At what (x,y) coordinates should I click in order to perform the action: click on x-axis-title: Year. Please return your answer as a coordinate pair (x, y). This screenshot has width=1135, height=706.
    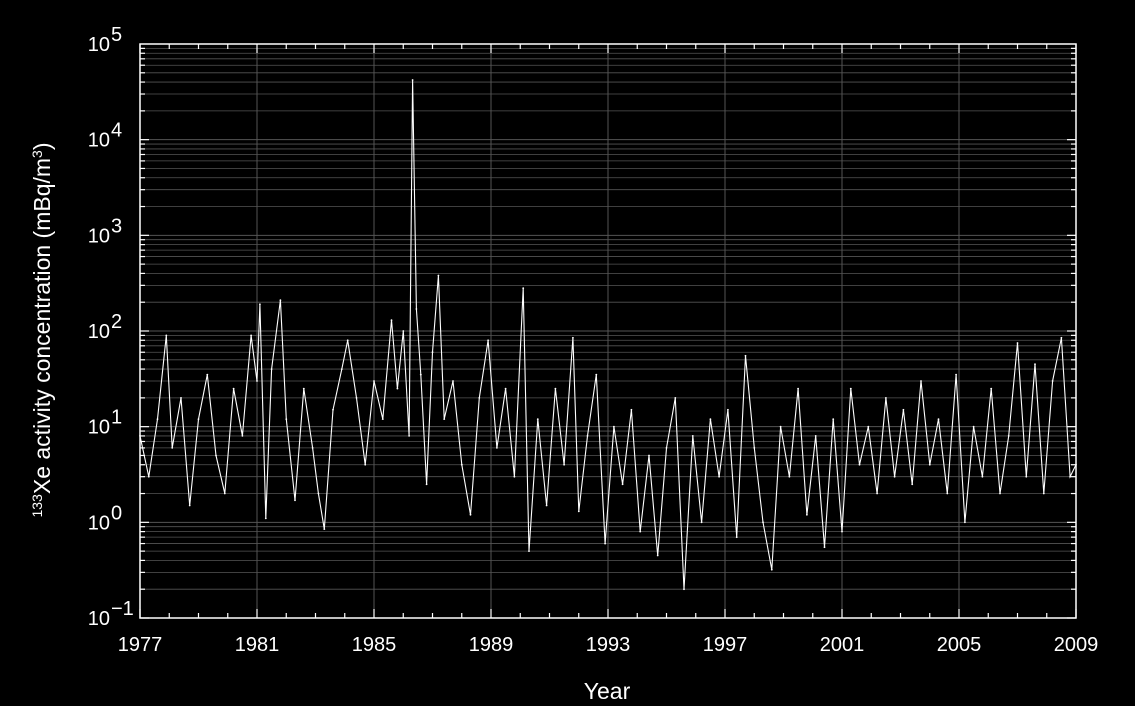
    Looking at the image, I should click on (607, 691).